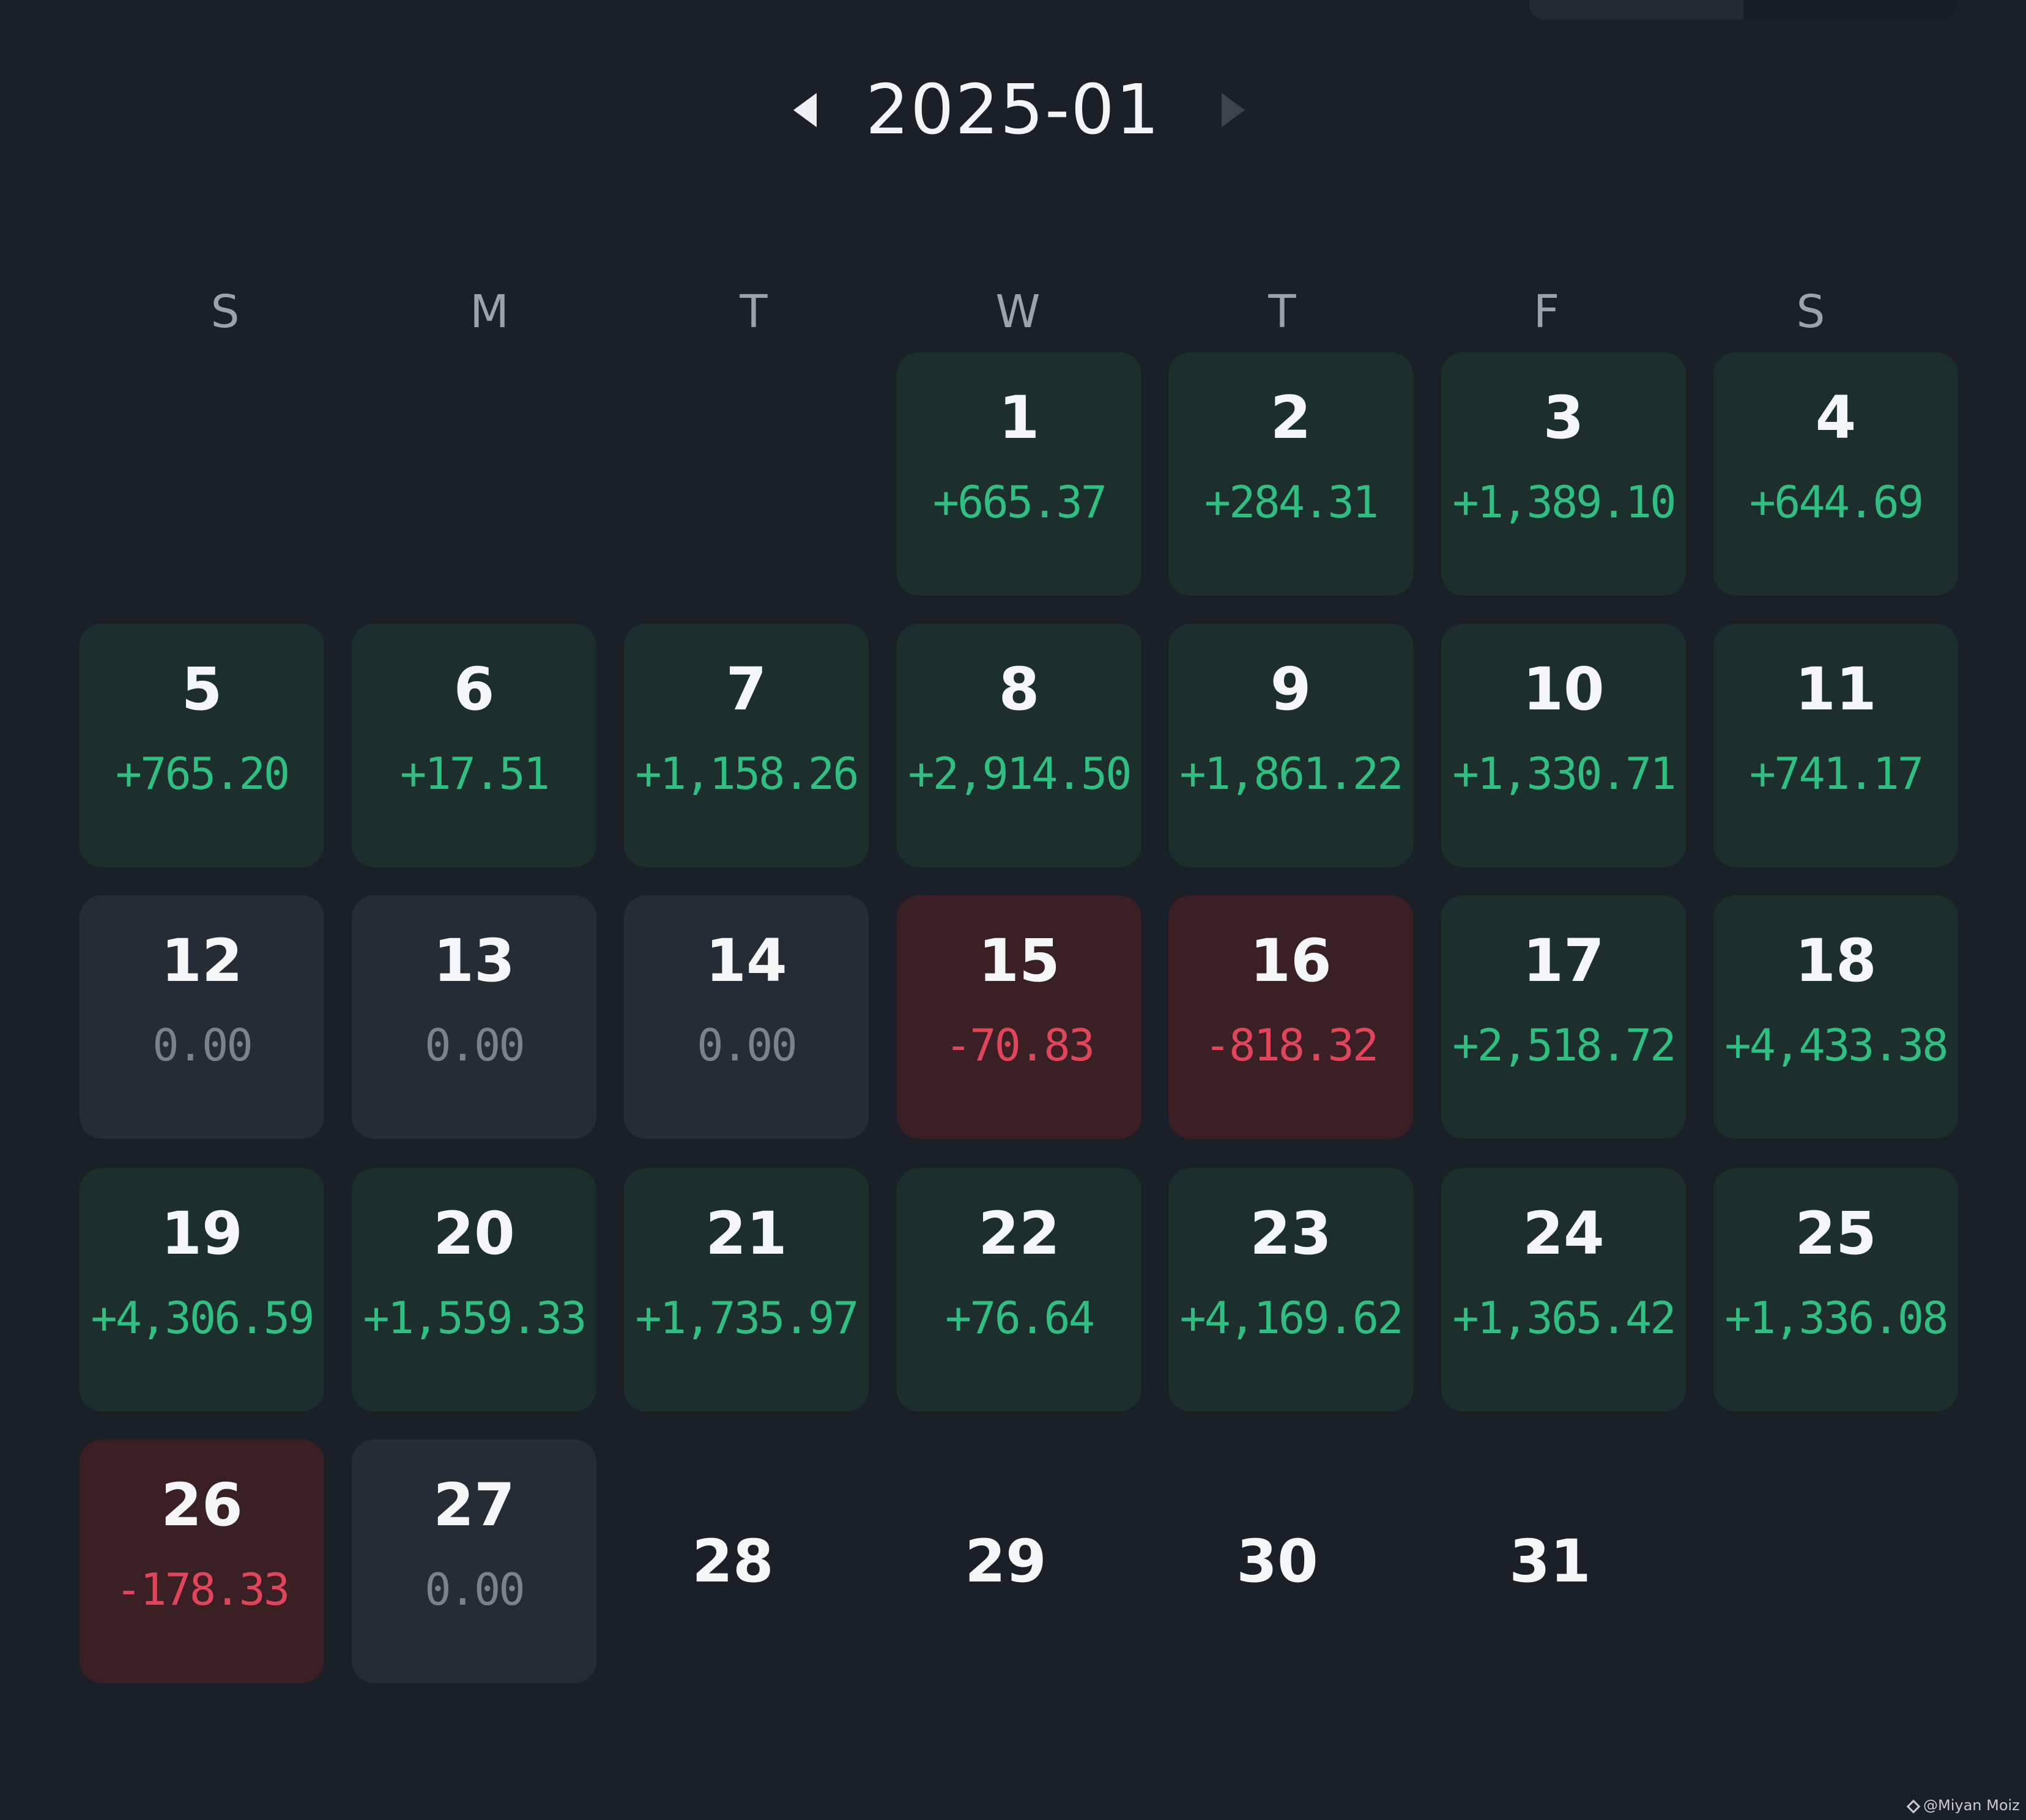  Describe the element at coordinates (746, 745) in the screenshot. I see `calendar-day-cell: 7 +1,158.26` at that location.